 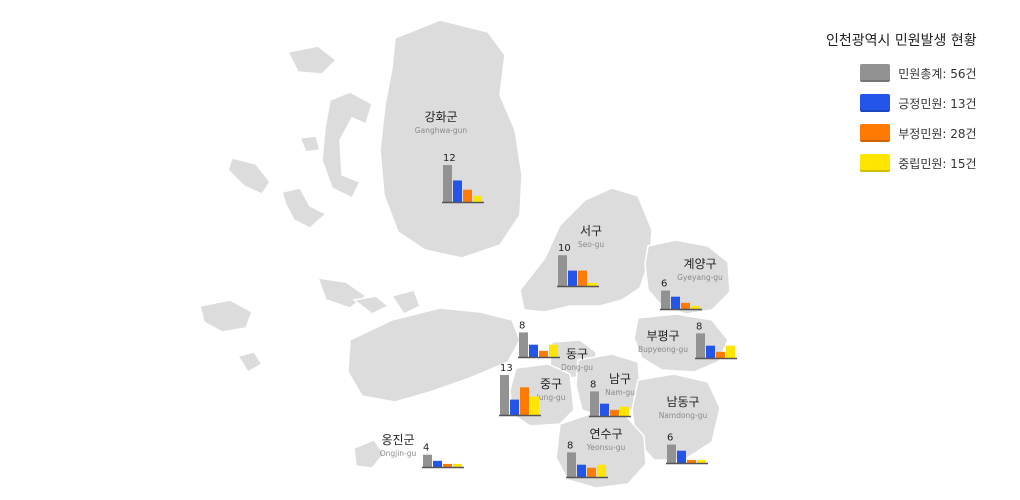 What do you see at coordinates (594, 403) in the screenshot?
I see `bar-nam-gu-민원총계` at bounding box center [594, 403].